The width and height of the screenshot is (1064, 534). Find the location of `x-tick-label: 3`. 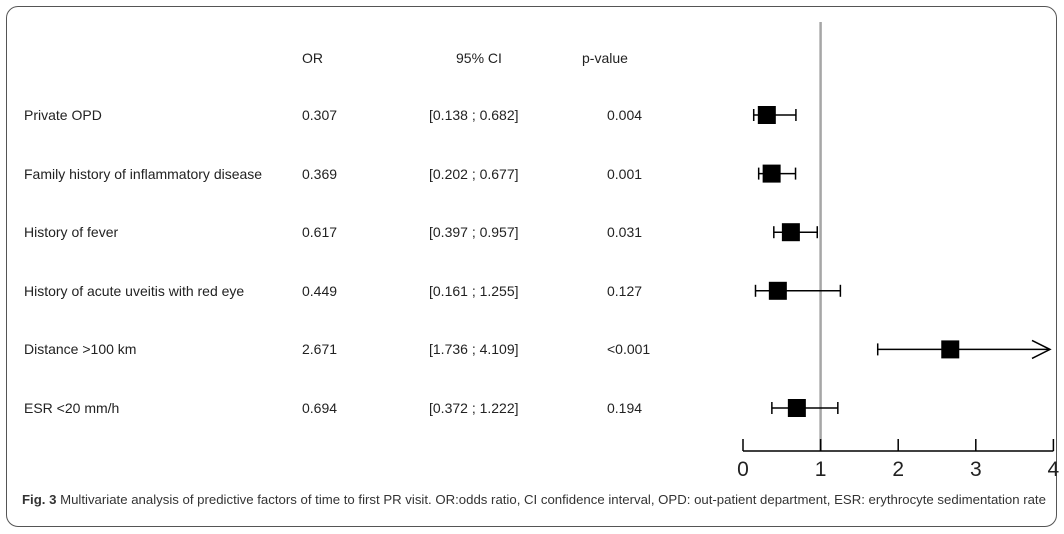

x-tick-label: 3 is located at coordinates (976, 469).